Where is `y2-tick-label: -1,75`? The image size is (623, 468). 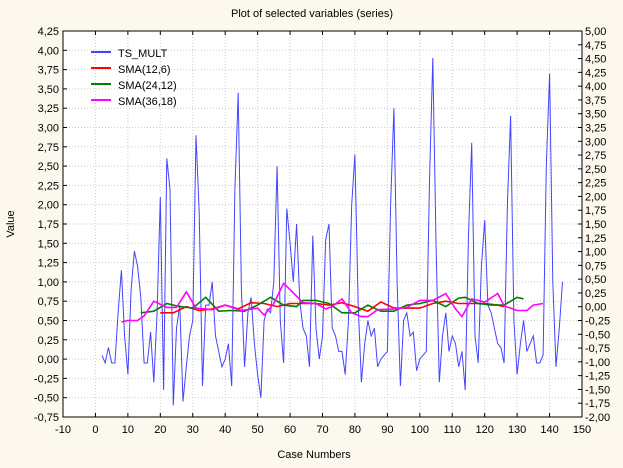
y2-tick-label: -1,75 is located at coordinates (597, 404).